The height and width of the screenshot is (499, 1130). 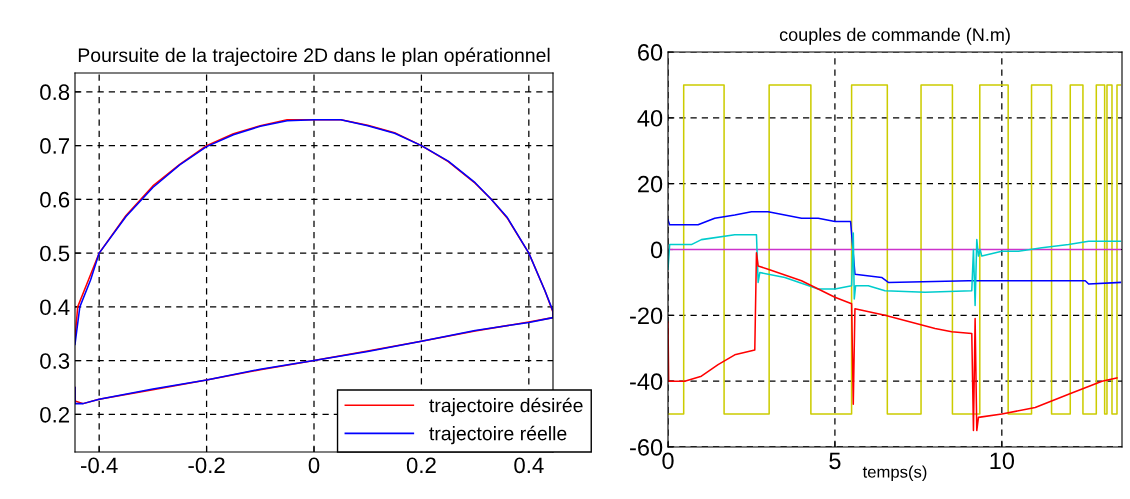 I want to click on y-tick-label: 0.6, so click(x=55, y=199).